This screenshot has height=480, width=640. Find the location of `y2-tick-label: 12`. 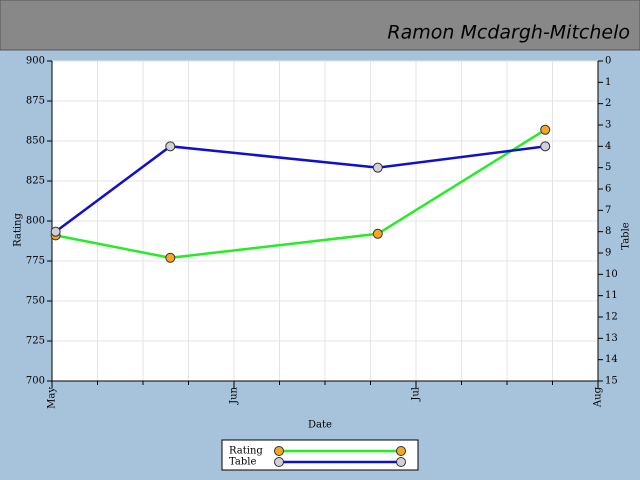

y2-tick-label: 12 is located at coordinates (611, 317).